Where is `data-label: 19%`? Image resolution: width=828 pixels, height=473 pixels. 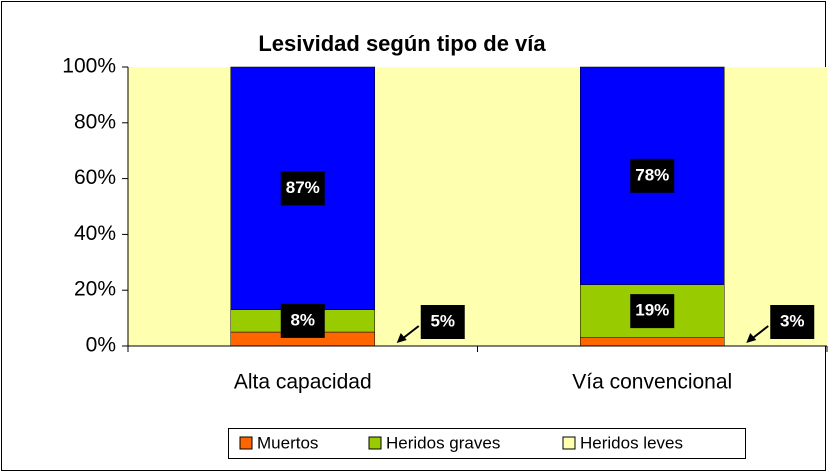
data-label: 19% is located at coordinates (652, 310).